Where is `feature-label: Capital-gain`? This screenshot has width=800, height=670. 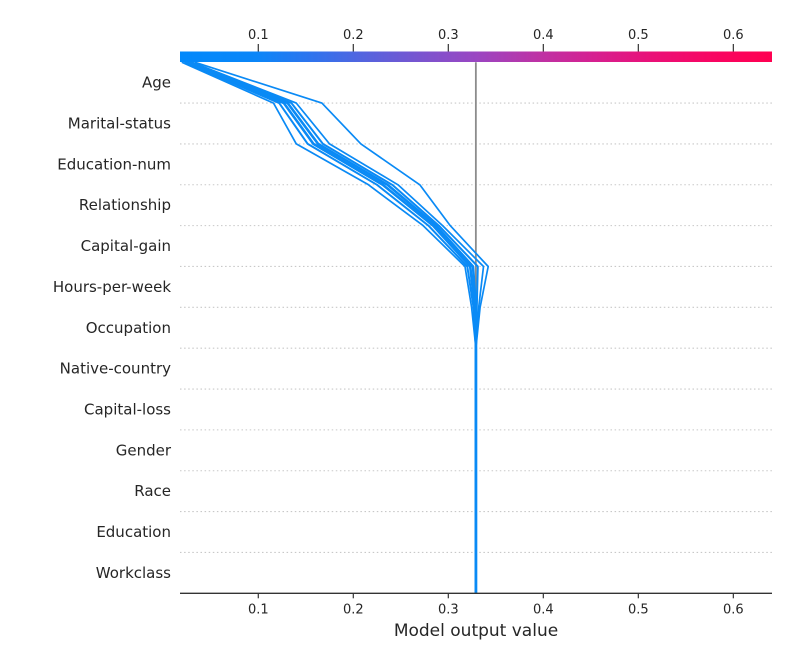 feature-label: Capital-gain is located at coordinates (126, 246).